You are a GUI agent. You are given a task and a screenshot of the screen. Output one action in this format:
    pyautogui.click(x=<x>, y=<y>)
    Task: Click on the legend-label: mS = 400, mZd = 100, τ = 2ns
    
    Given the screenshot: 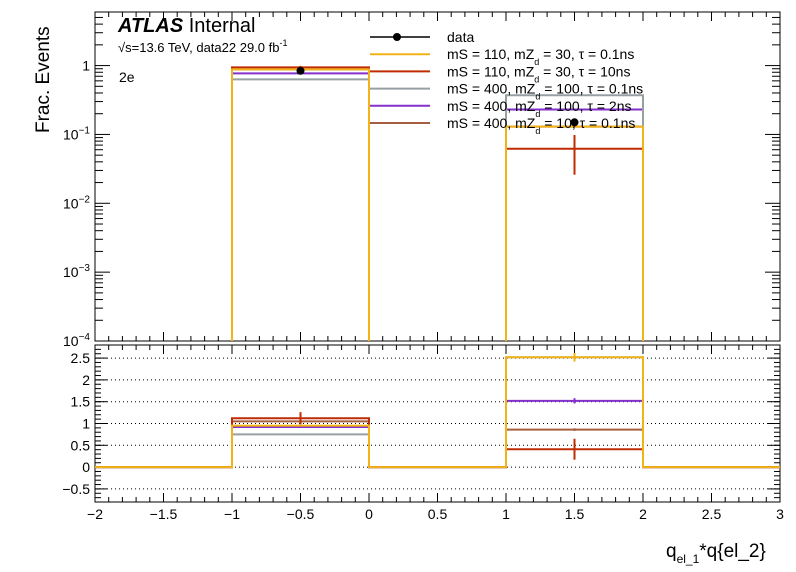 What is the action you would take?
    pyautogui.click(x=539, y=108)
    